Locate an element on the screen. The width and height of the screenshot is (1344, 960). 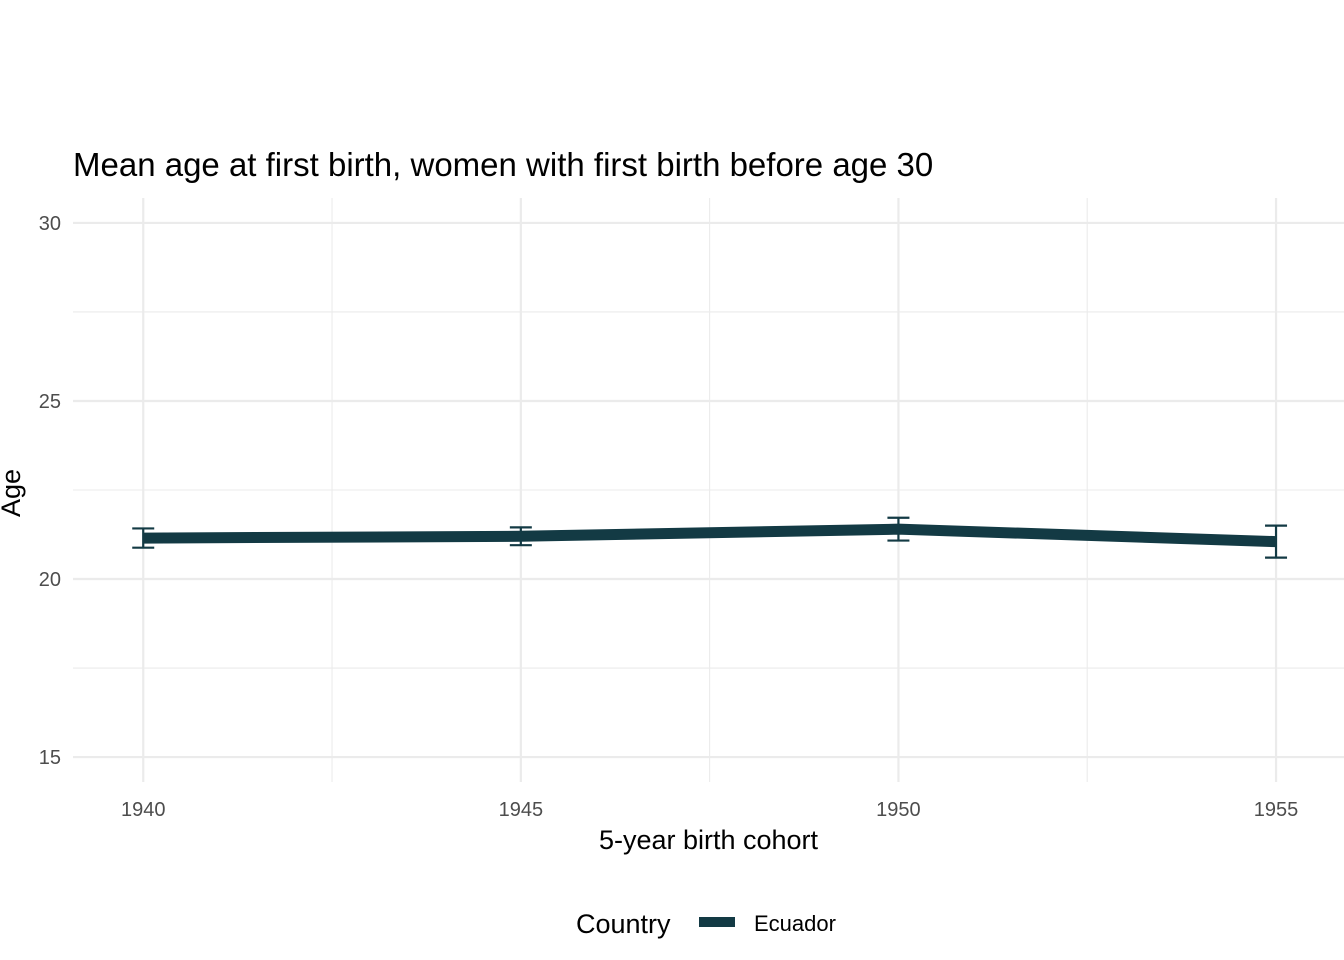
x-tick-label: 1940 is located at coordinates (143, 810).